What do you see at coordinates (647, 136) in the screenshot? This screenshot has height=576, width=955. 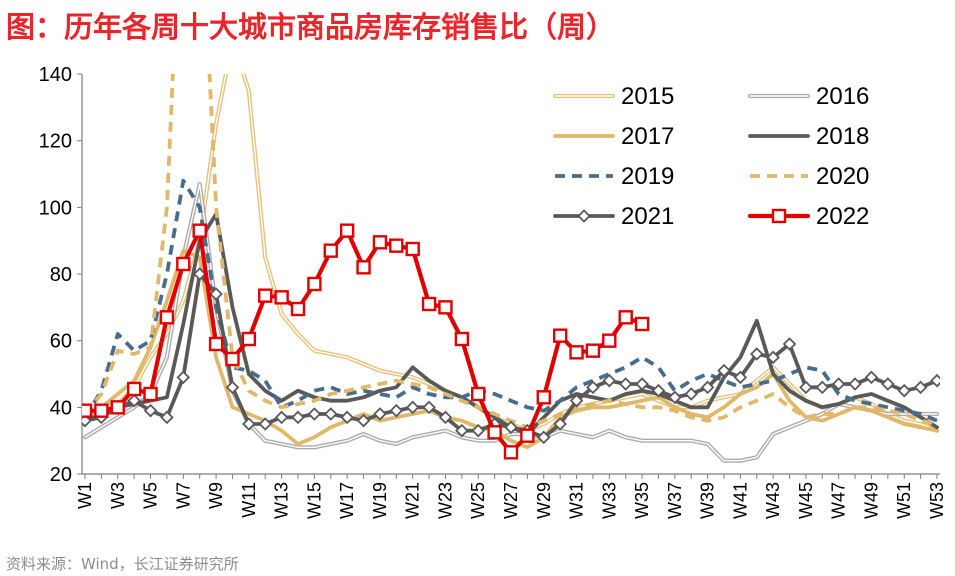 I see `legend-label: 2017` at bounding box center [647, 136].